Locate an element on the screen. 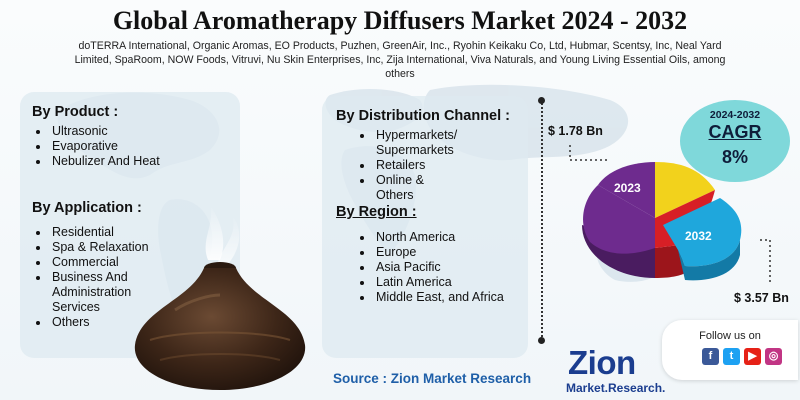 The width and height of the screenshot is (800, 400). market-value-2023: $ 1.78 Bn is located at coordinates (575, 131).